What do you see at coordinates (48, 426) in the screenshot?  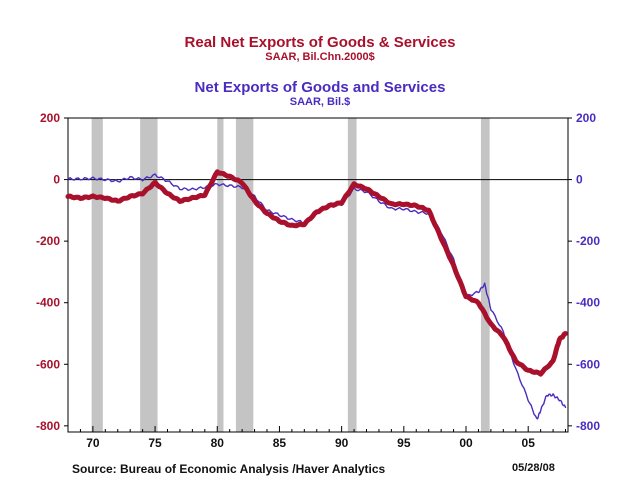 I see `ytick-label-left: -800` at bounding box center [48, 426].